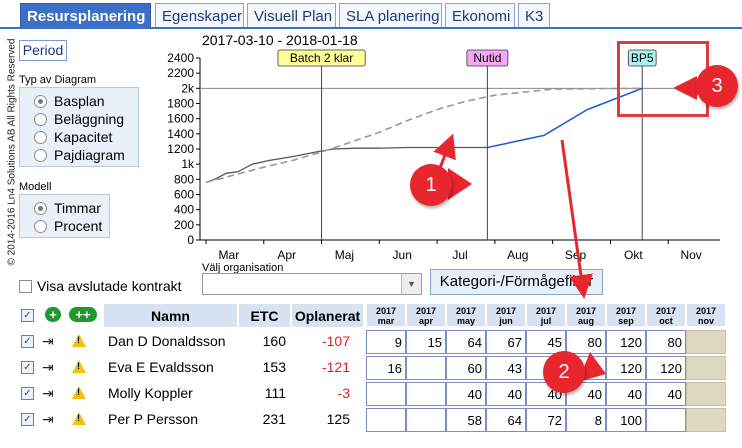 The image size is (742, 448). What do you see at coordinates (386, 342) in the screenshot?
I see `row-month-cell: 9` at bounding box center [386, 342].